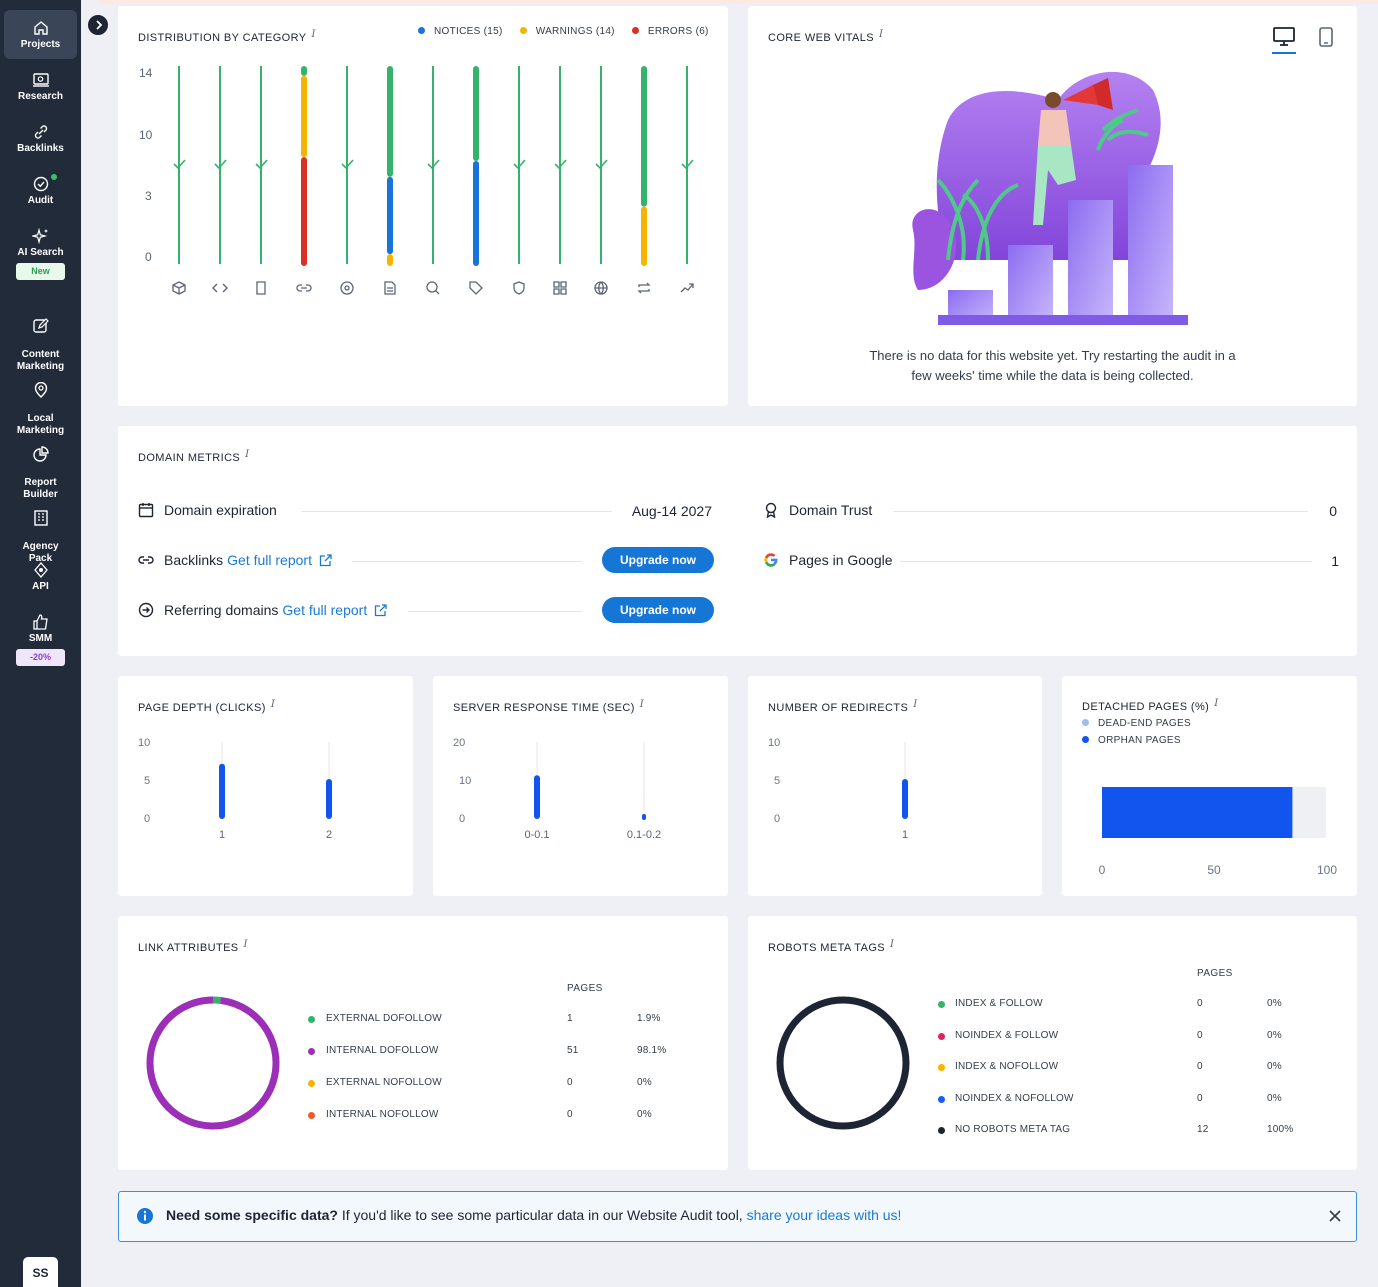 This screenshot has height=1287, width=1378. Describe the element at coordinates (382, 1050) in the screenshot. I see `row-label: Internal dofollow` at that location.